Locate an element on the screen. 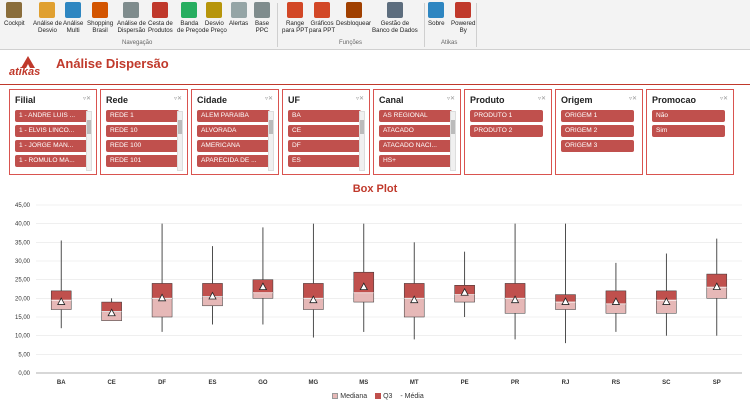 Image resolution: width=750 pixels, height=403 pixels. slicer-item: CE is located at coordinates (324, 131).